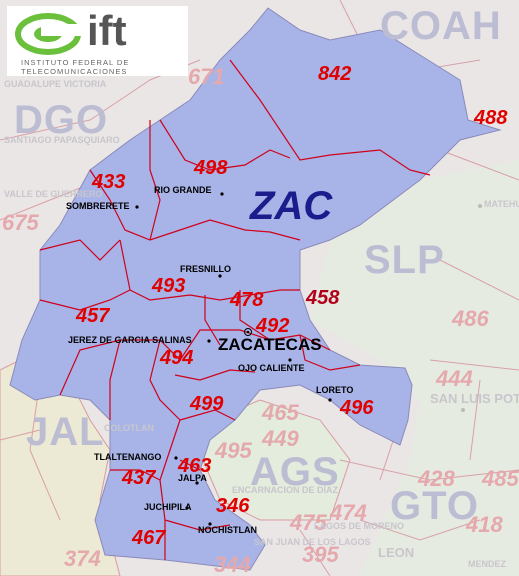  What do you see at coordinates (454, 378) in the screenshot?
I see `zone-label-444: 444` at bounding box center [454, 378].